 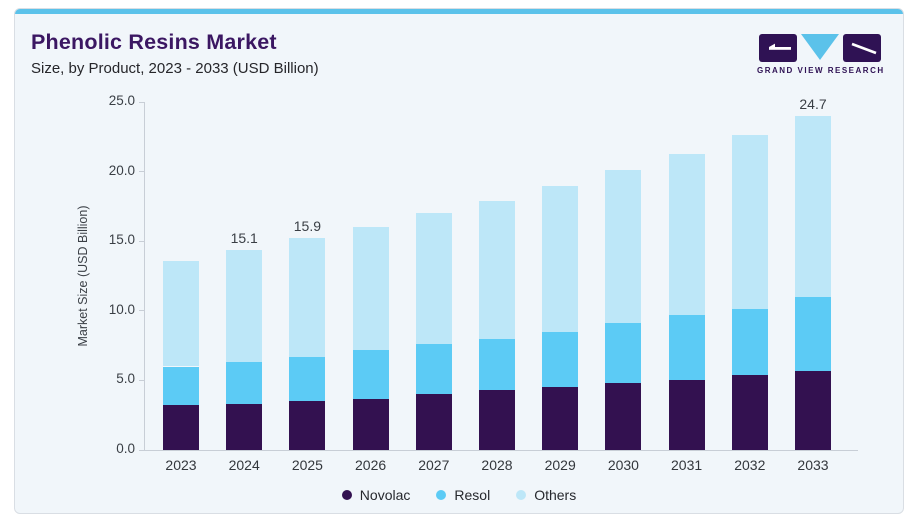 I want to click on gvr-logo: GRAND VIEW RESEARCH, so click(x=820, y=54).